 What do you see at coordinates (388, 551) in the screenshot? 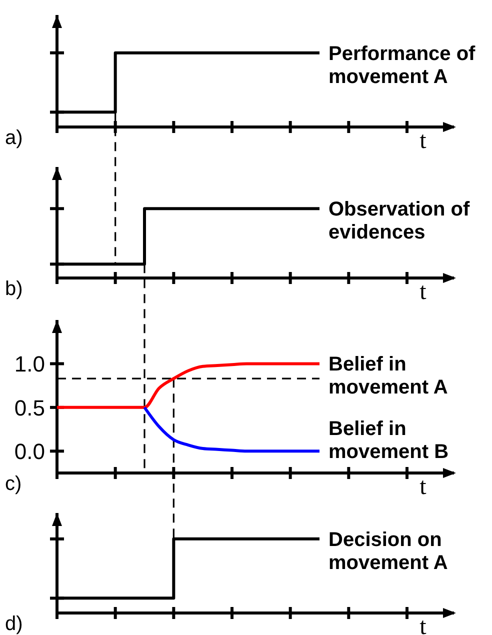
I see `series-label: Decision on movement A` at bounding box center [388, 551].